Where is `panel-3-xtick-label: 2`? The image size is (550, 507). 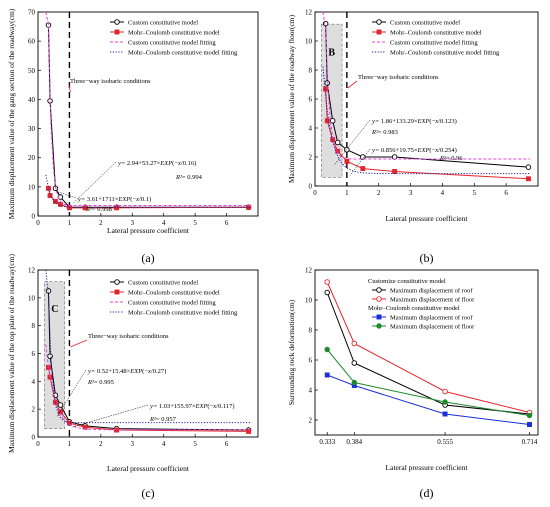
panel-3-xtick-label: 2 is located at coordinates (101, 444).